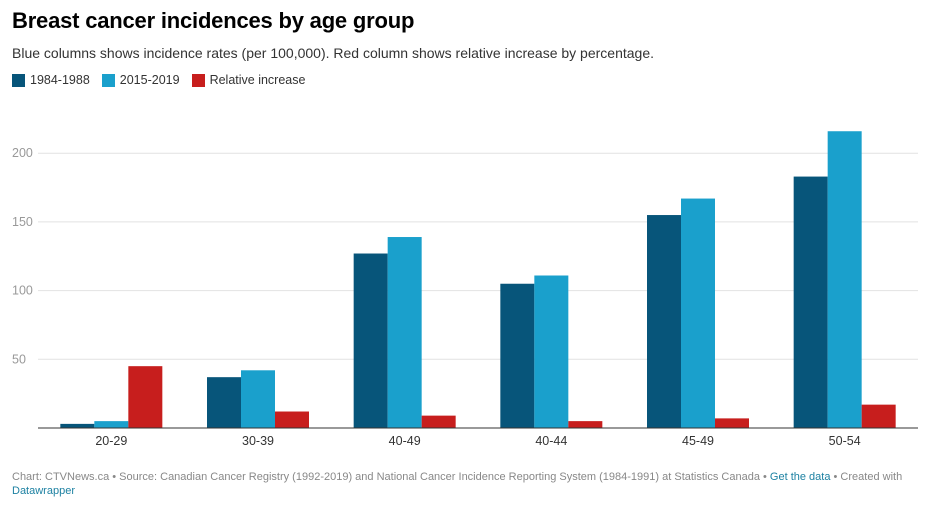  What do you see at coordinates (258, 441) in the screenshot?
I see `x-tick-label-30-39: 30-39` at bounding box center [258, 441].